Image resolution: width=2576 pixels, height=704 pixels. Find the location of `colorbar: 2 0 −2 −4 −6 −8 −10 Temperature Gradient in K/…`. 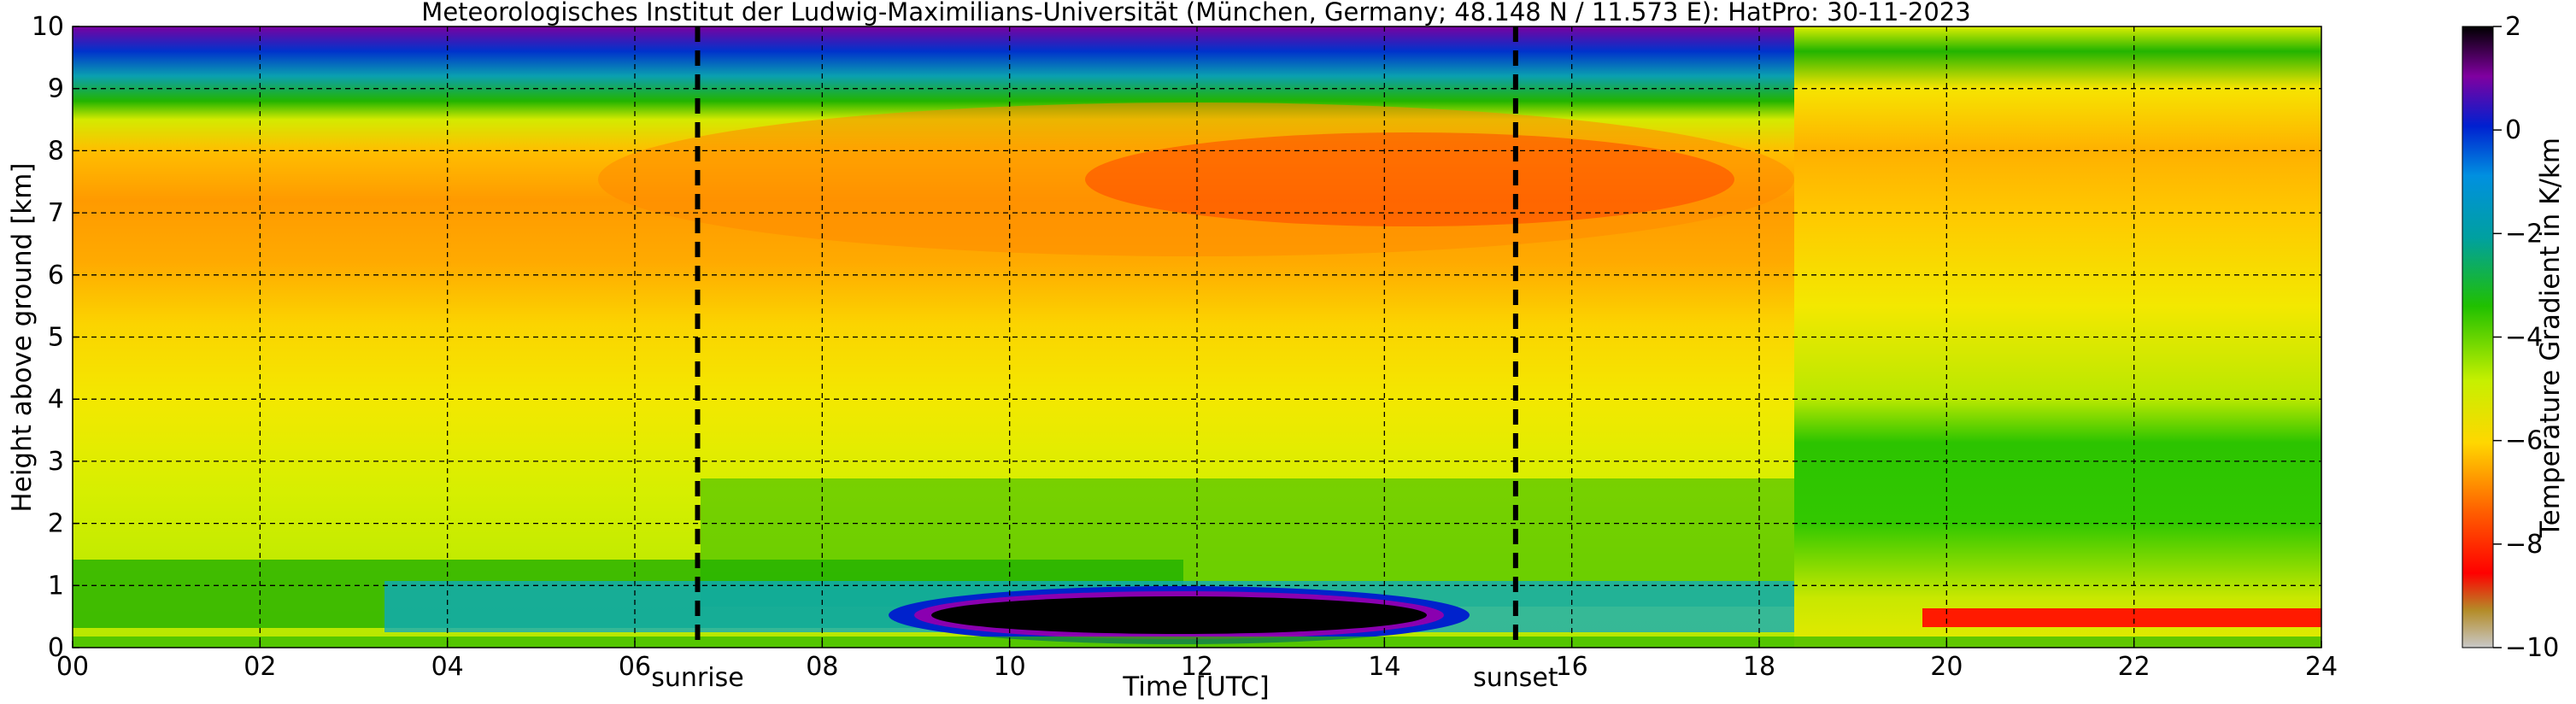

colorbar: 2 0 −2 −4 −6 −8 −10 Temperature Gradient in K/… is located at coordinates (2514, 337).